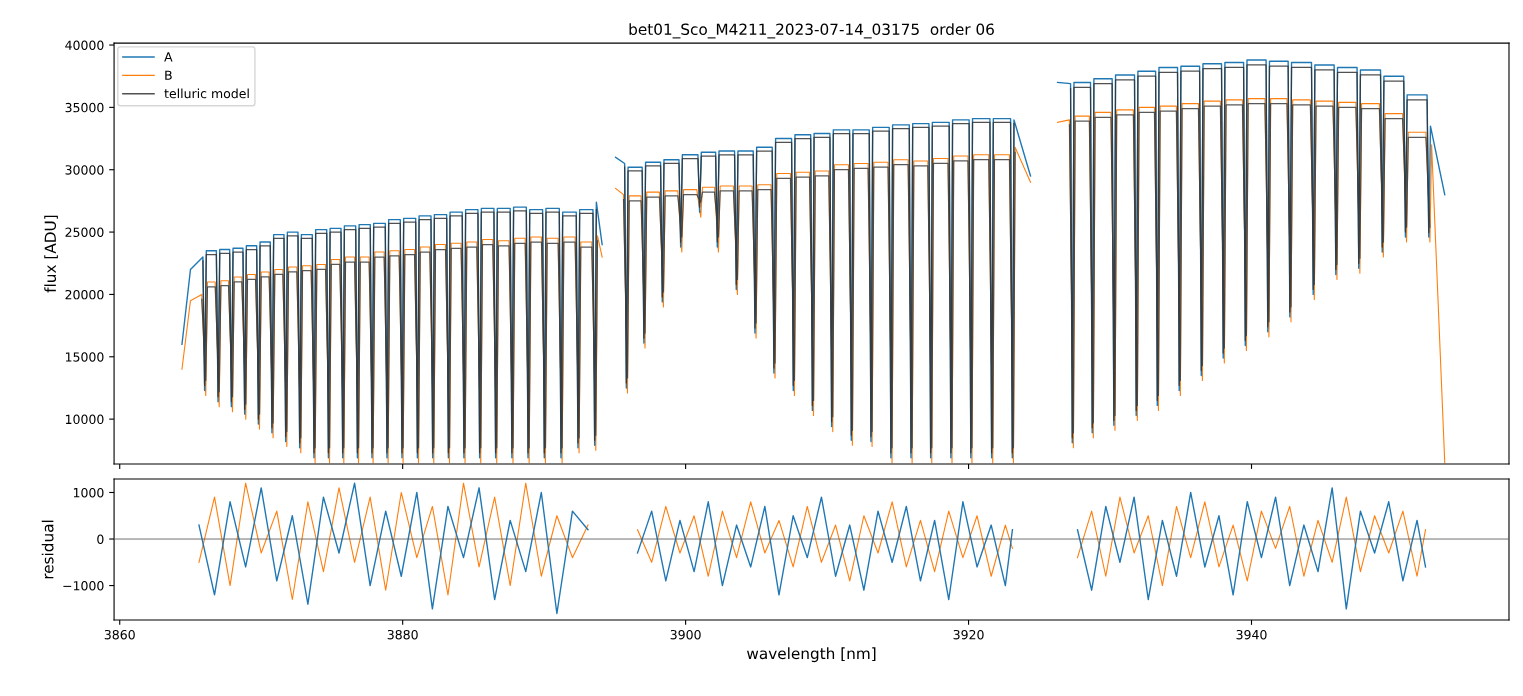  I want to click on y-tick-label: 30000, so click(84, 170).